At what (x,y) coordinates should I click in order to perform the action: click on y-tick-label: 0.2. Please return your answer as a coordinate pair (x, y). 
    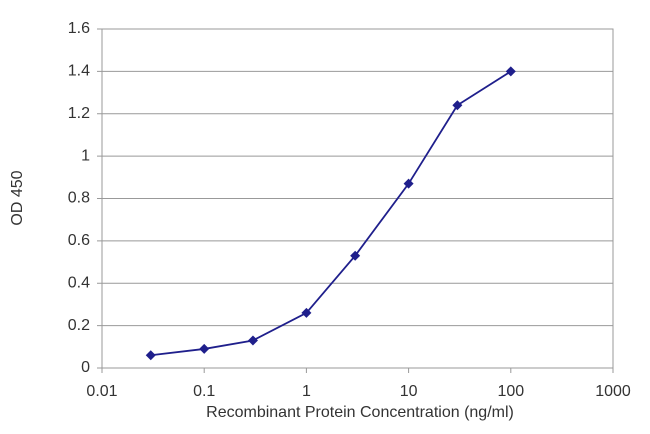
    Looking at the image, I should click on (79, 325).